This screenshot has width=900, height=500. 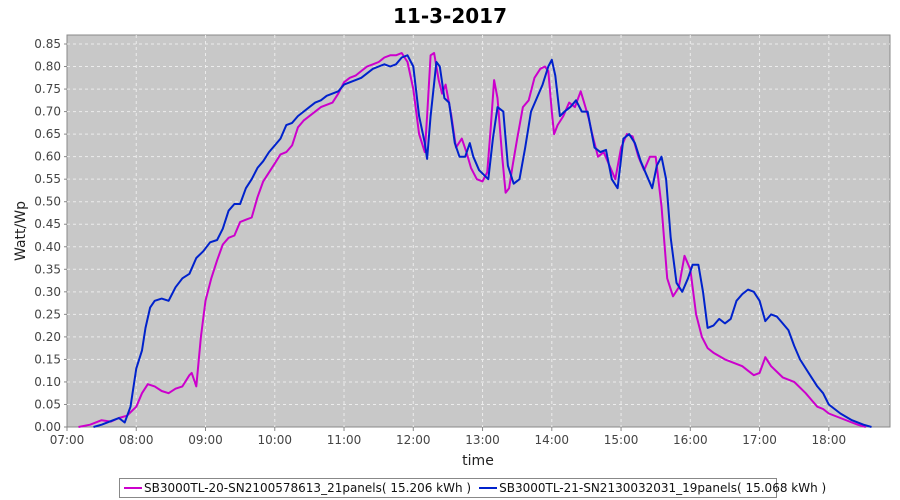 What do you see at coordinates (136, 440) in the screenshot?
I see `x-tick-label: 08:00` at bounding box center [136, 440].